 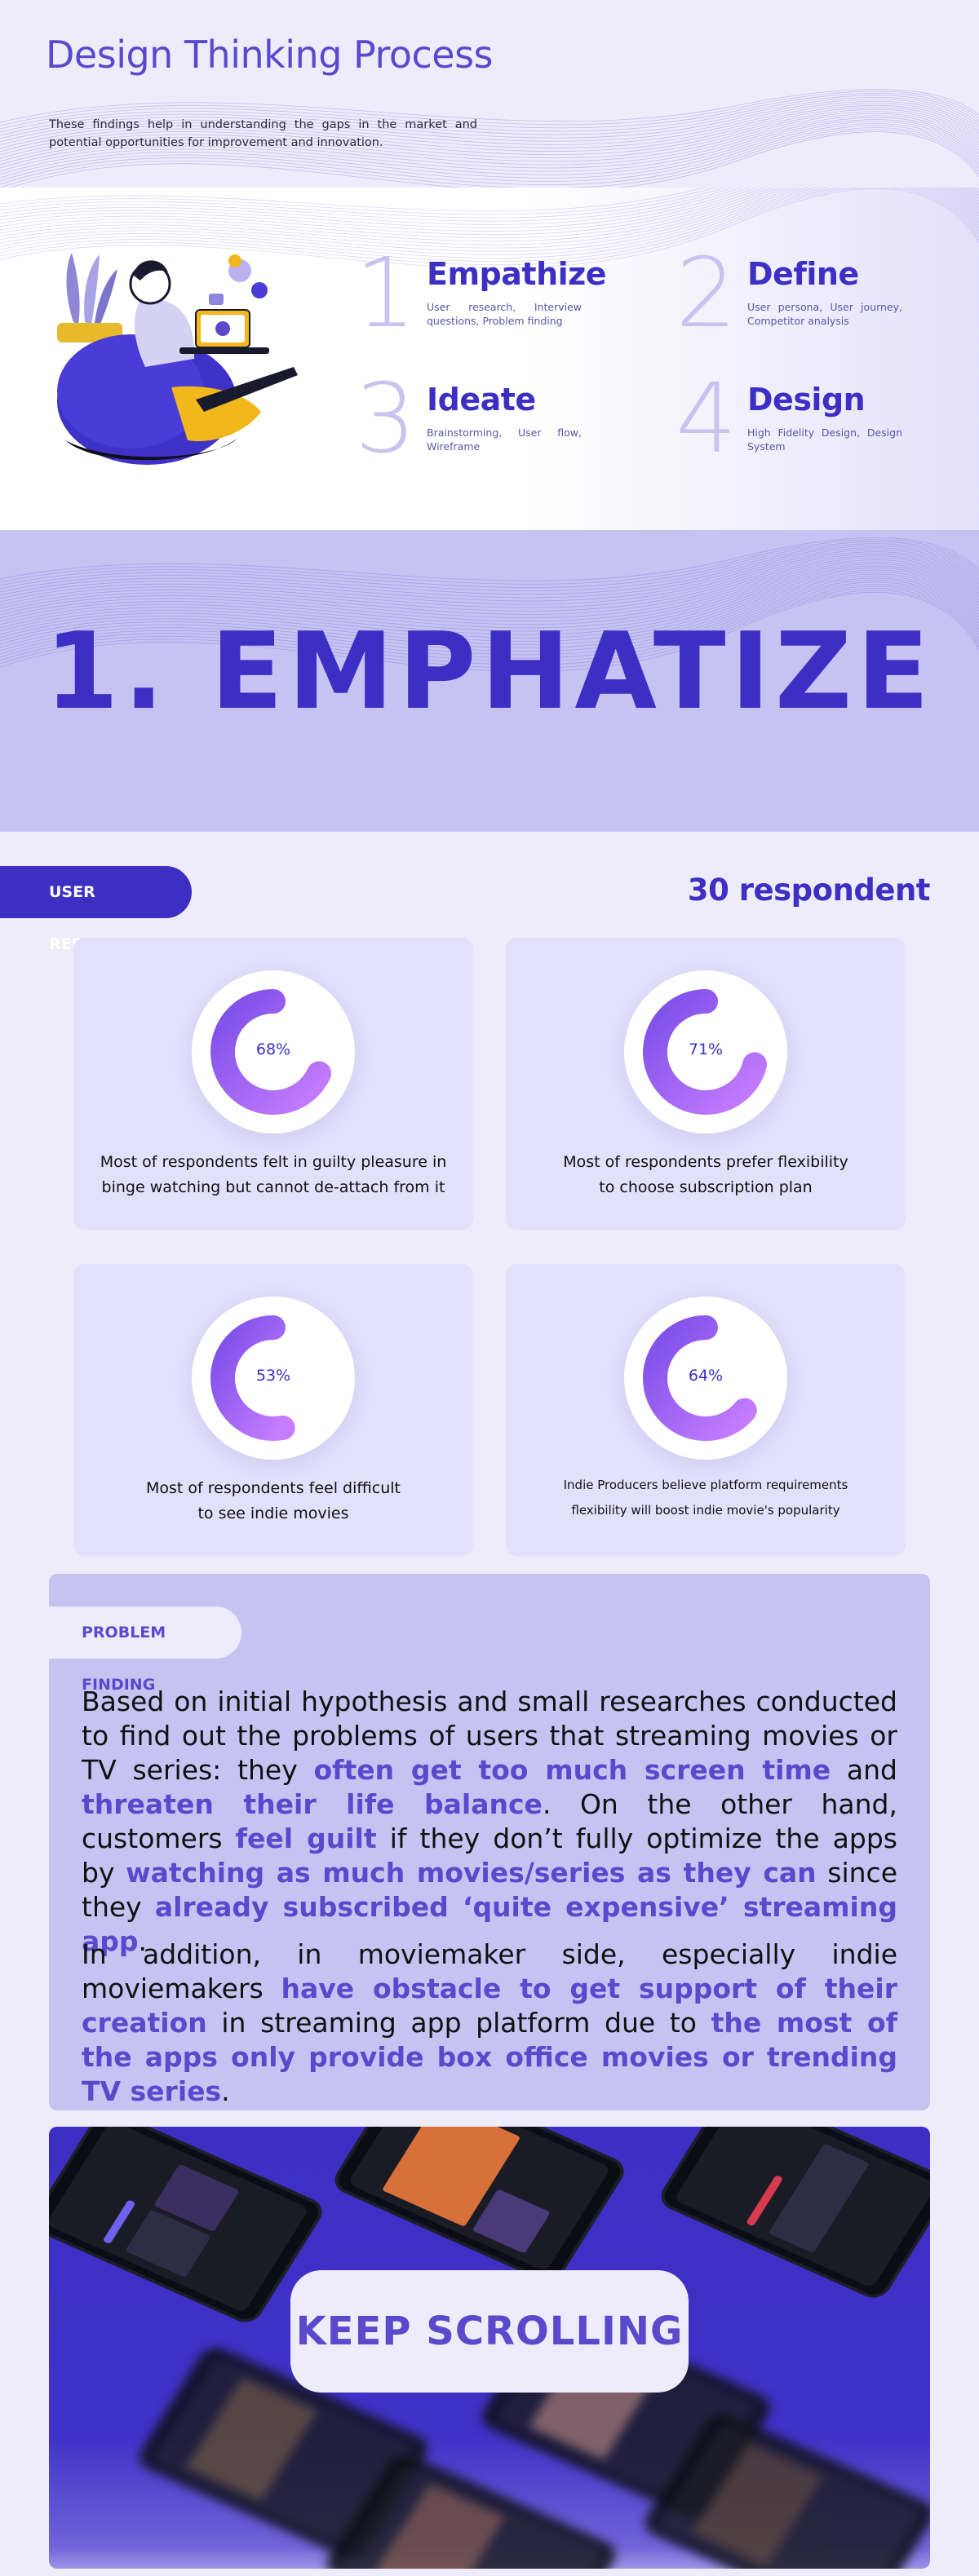 I want to click on highlight-text: feel guilt, so click(x=306, y=1838).